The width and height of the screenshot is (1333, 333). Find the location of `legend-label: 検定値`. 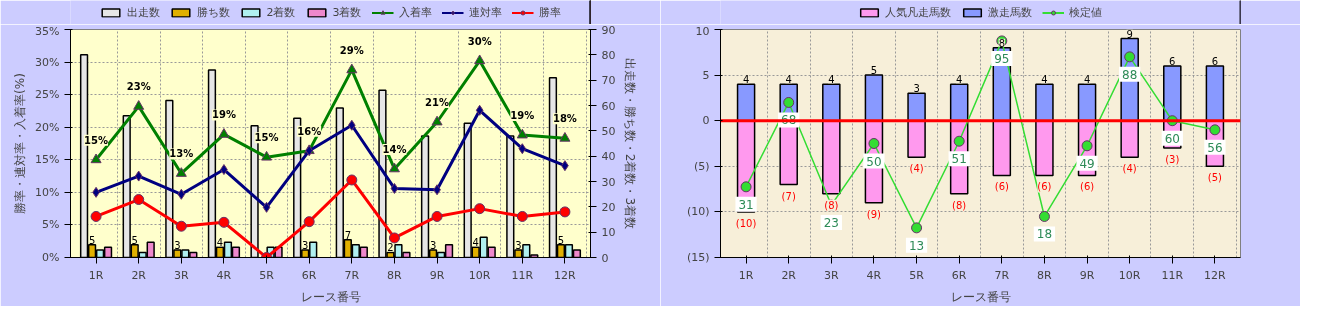

legend-label: 検定値 is located at coordinates (1085, 12).